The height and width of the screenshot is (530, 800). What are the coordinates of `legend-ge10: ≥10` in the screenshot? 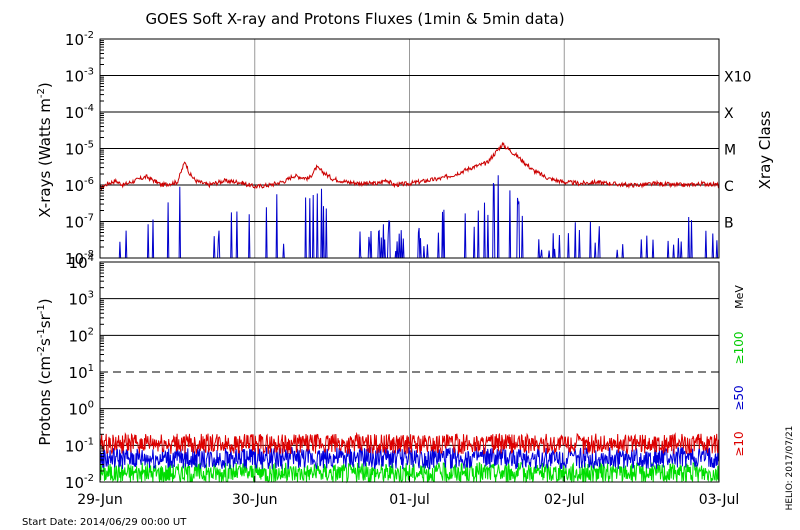 It's located at (739, 443).